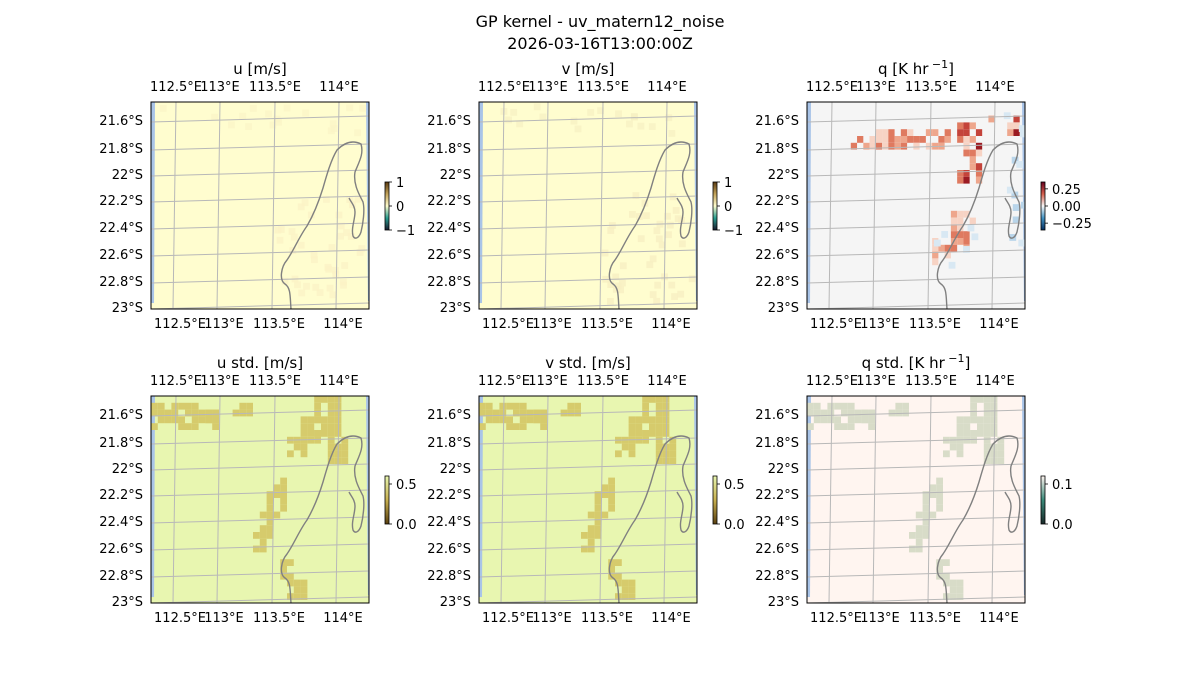  I want to click on x-tick-label-top: 112.5°E, so click(832, 381).